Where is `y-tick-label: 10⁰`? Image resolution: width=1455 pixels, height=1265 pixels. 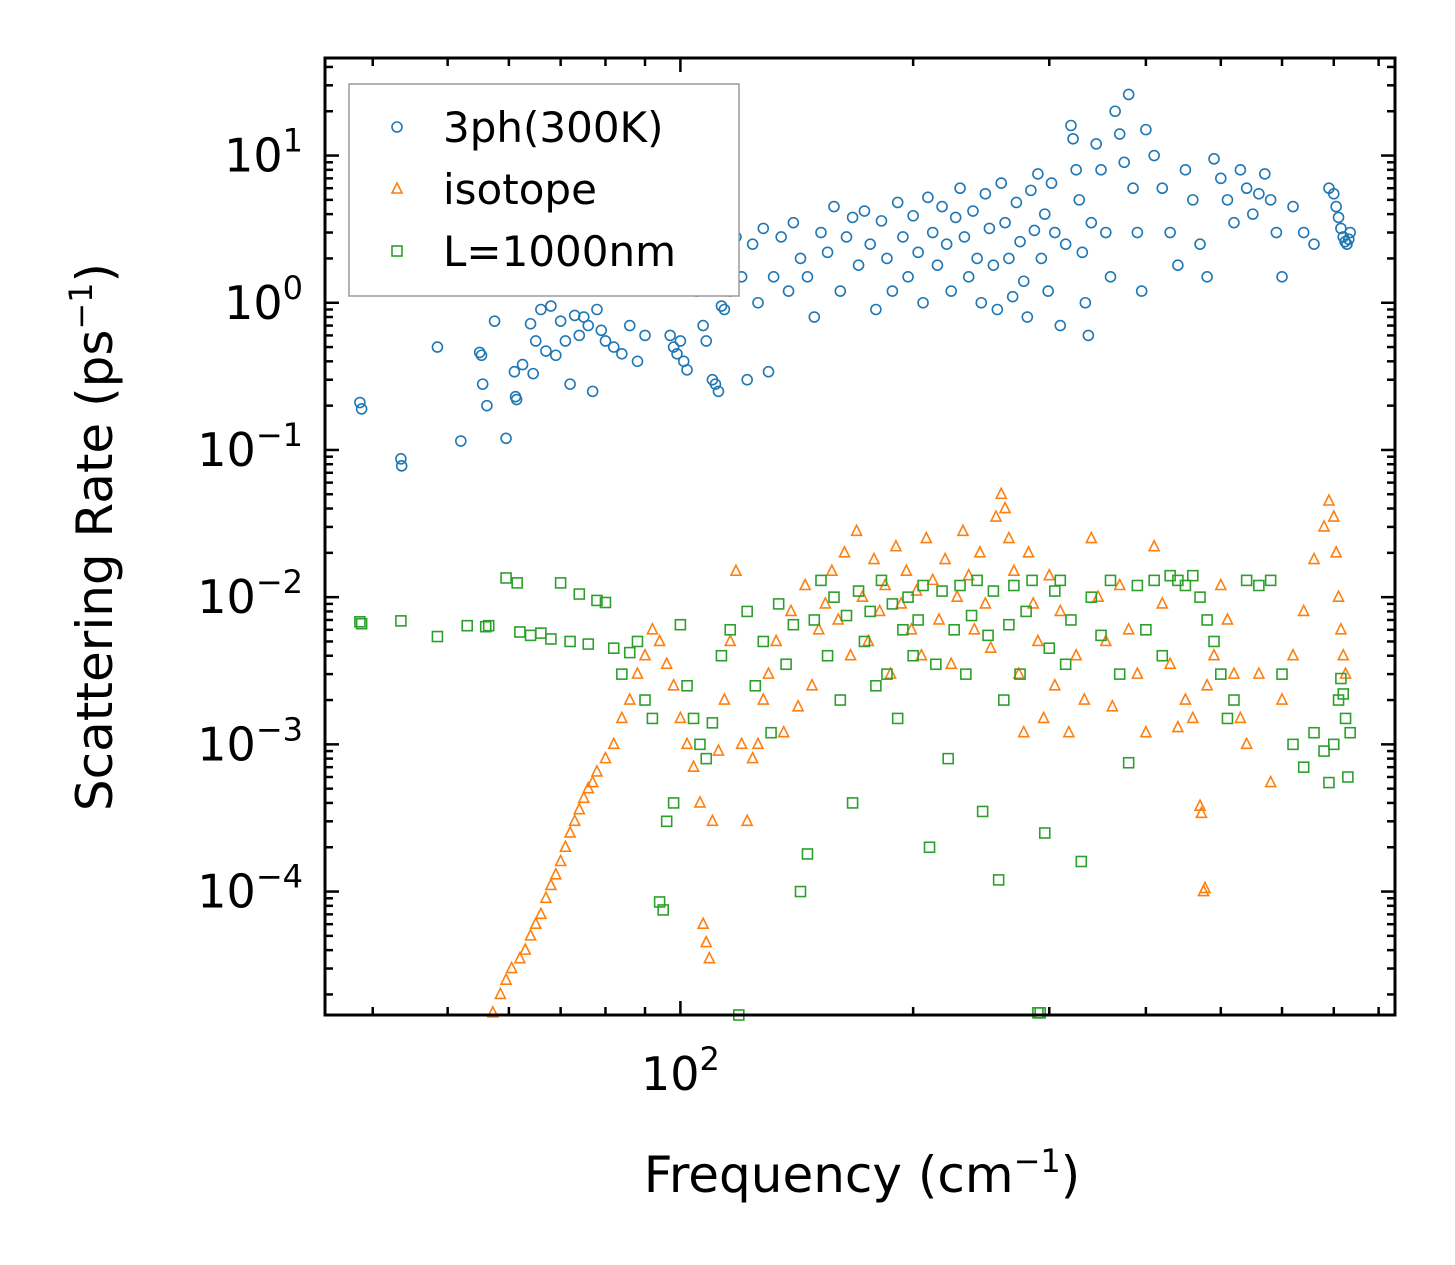
y-tick-label: 10⁰ is located at coordinates (263, 299).